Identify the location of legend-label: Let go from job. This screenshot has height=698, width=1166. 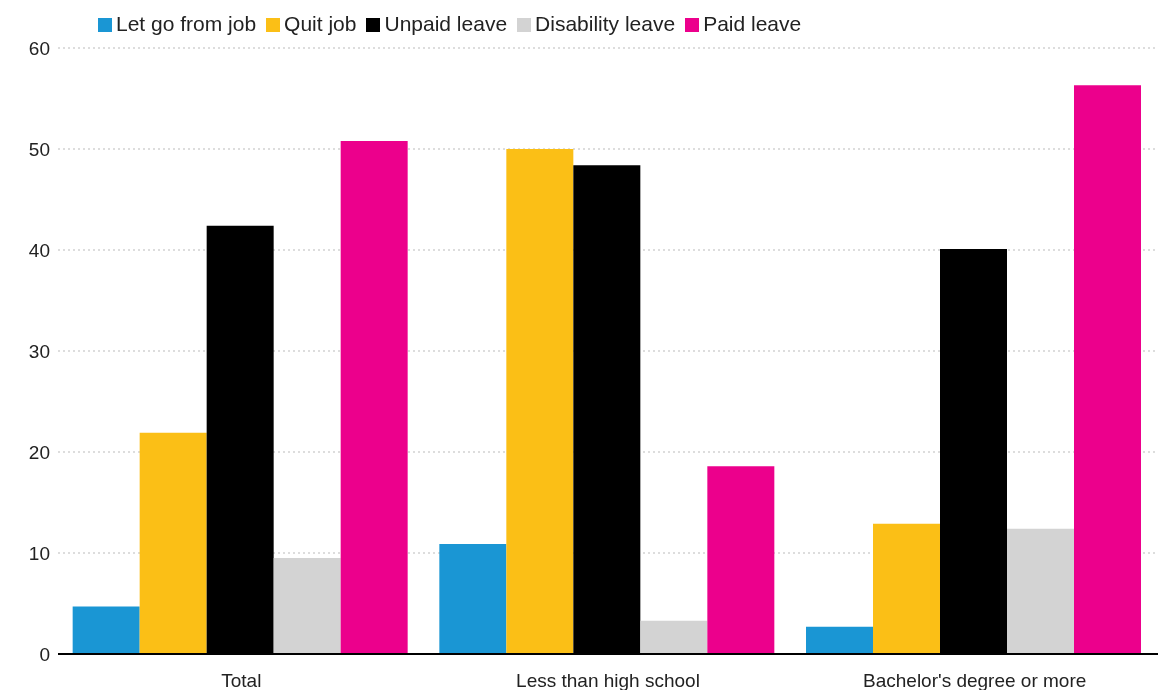
(186, 23).